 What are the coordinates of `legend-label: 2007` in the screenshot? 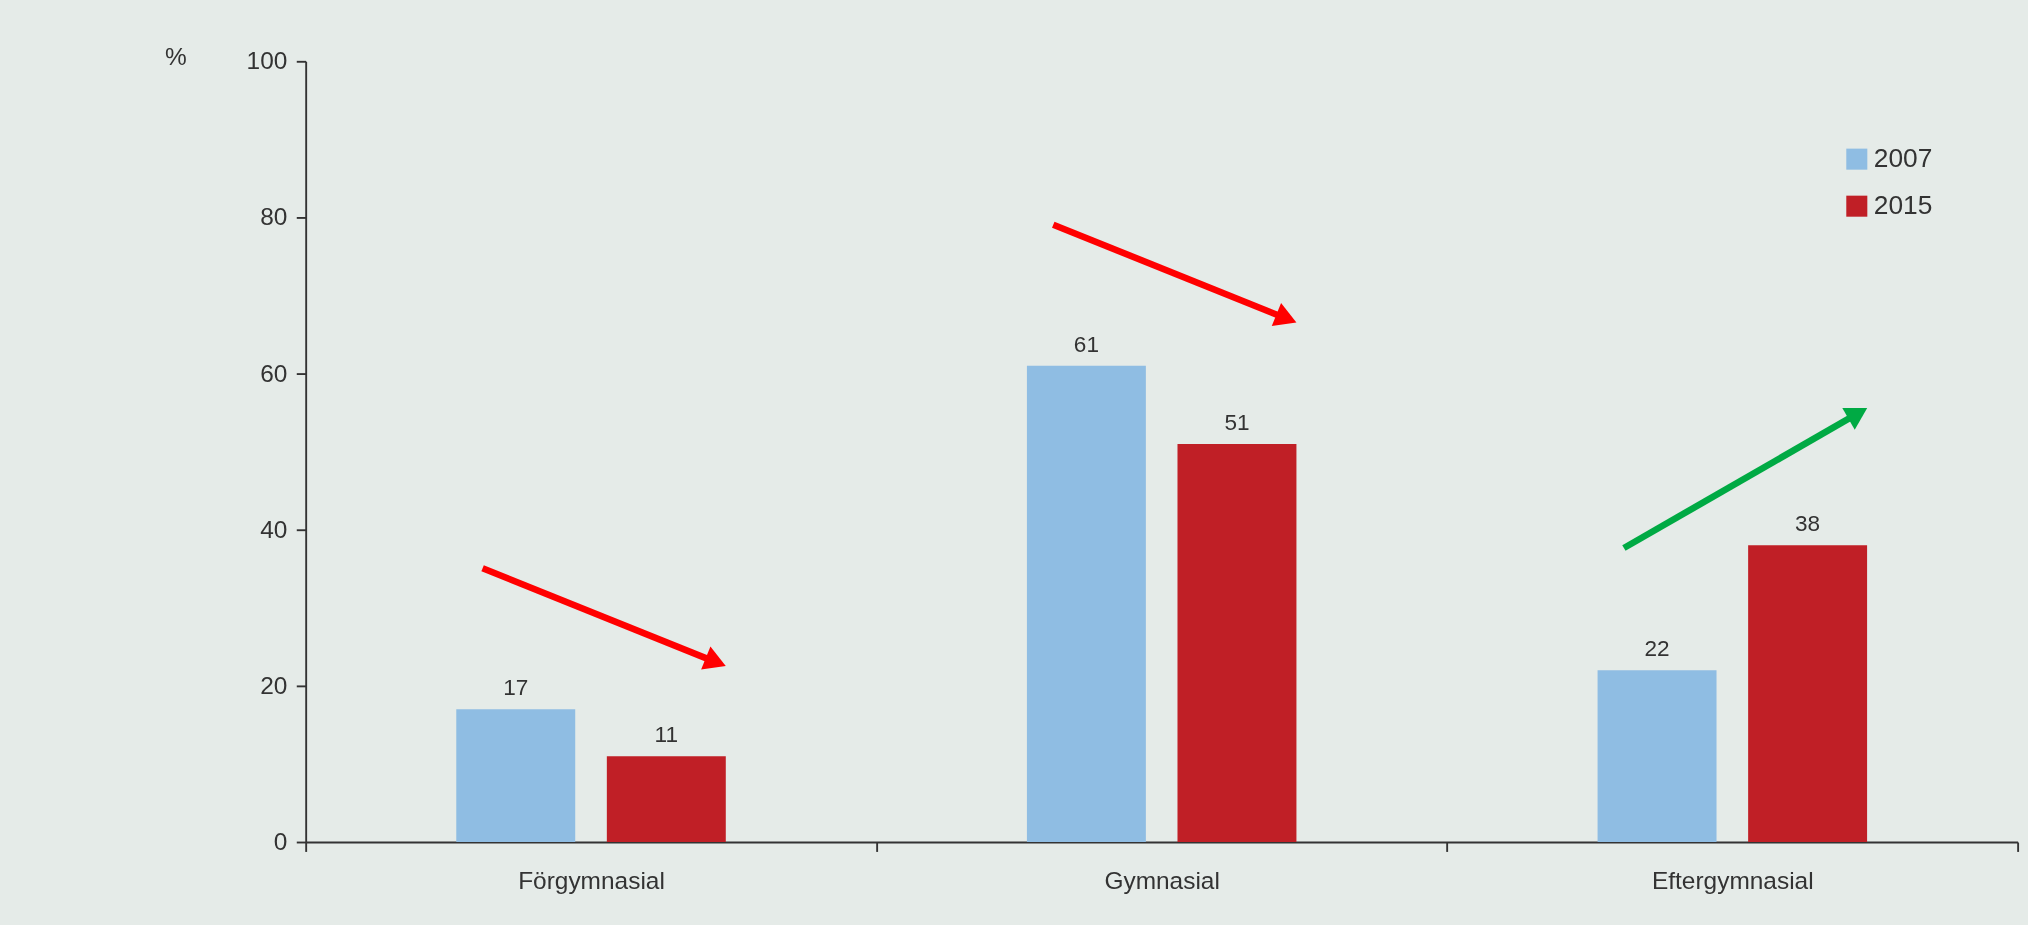 It's located at (1903, 157).